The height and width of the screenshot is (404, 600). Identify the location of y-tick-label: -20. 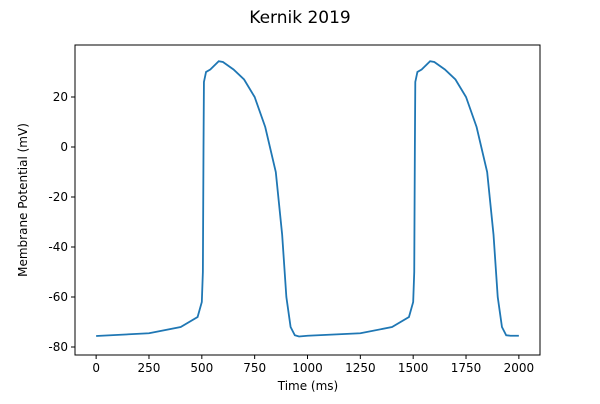
(58, 197).